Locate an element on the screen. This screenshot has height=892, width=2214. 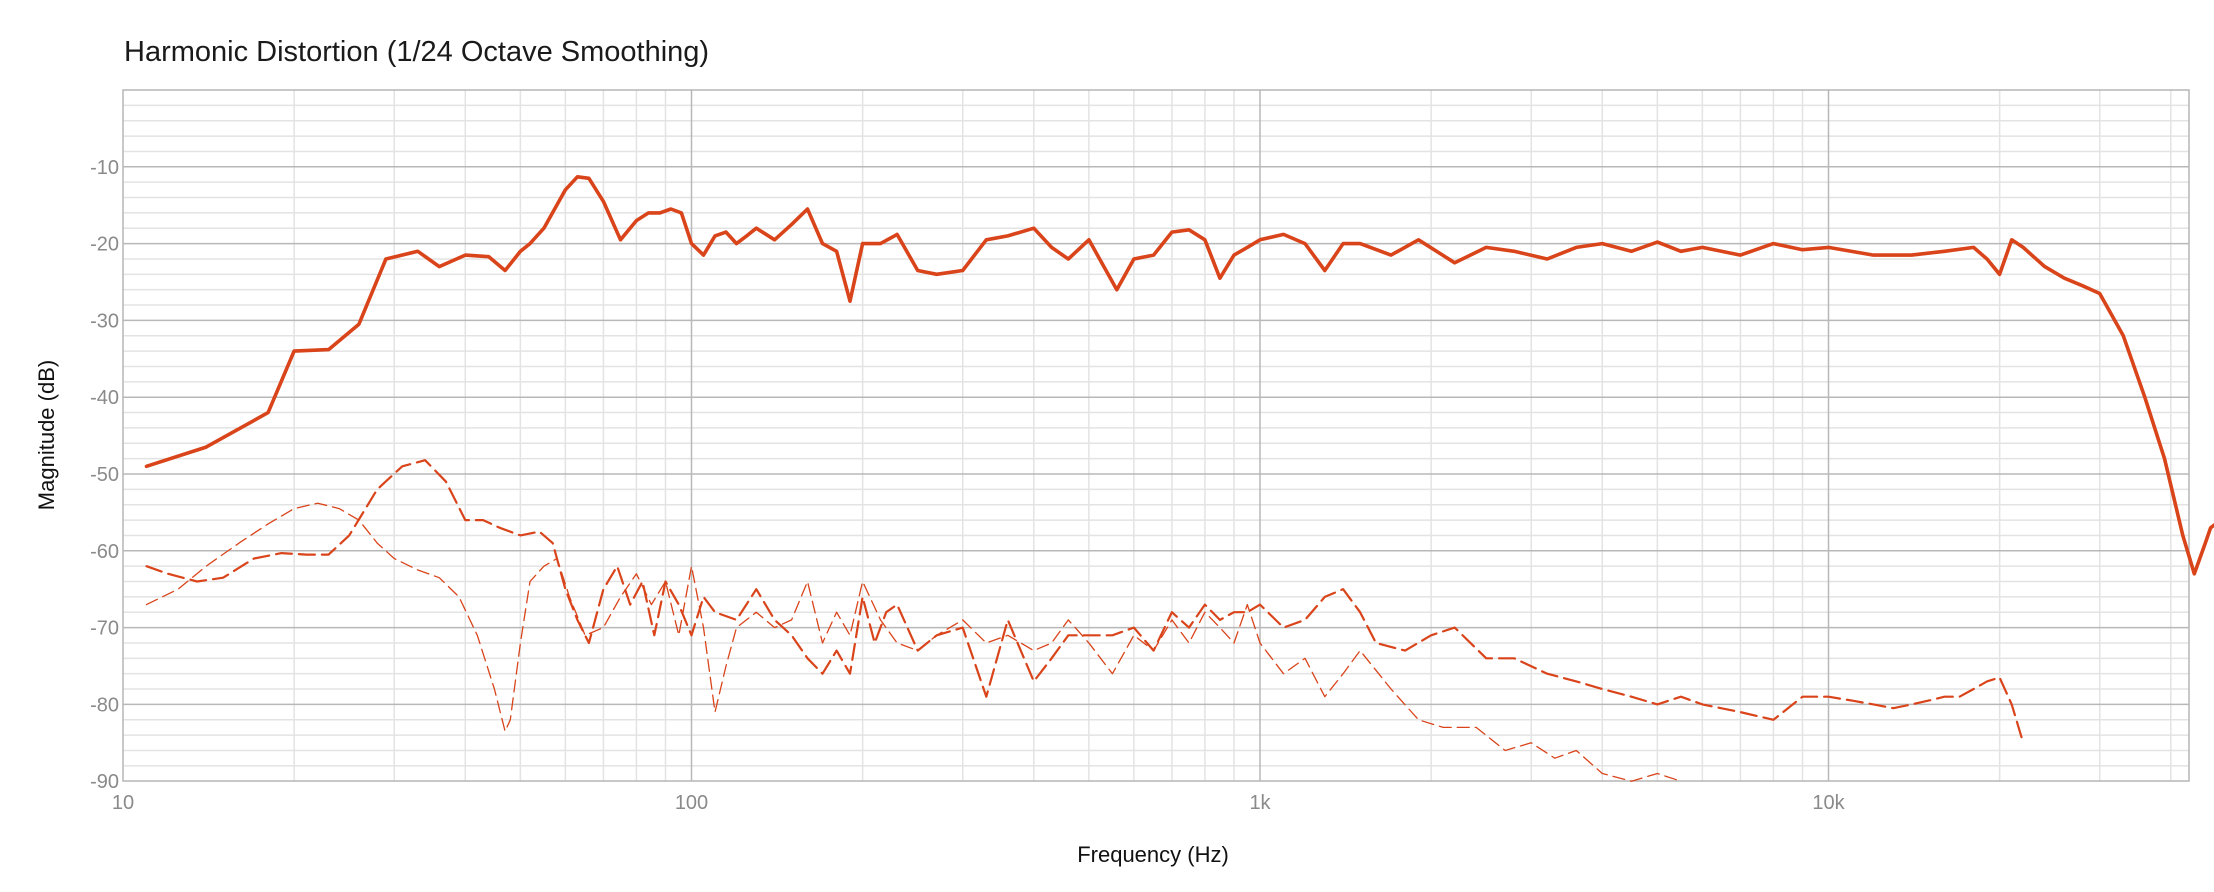
x-tick-label: 10k is located at coordinates (1828, 803).